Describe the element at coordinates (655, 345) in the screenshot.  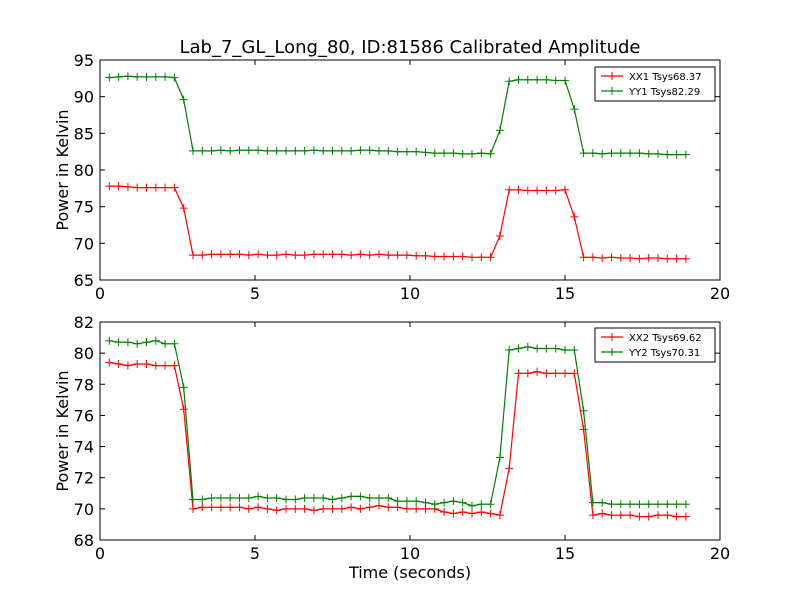
I see `legend` at that location.